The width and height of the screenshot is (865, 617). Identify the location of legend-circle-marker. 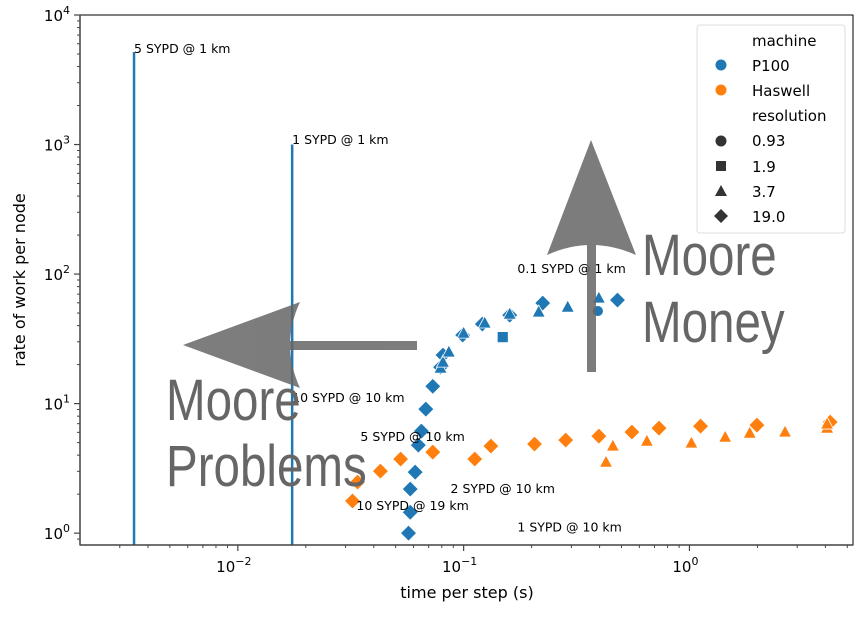
(721, 141).